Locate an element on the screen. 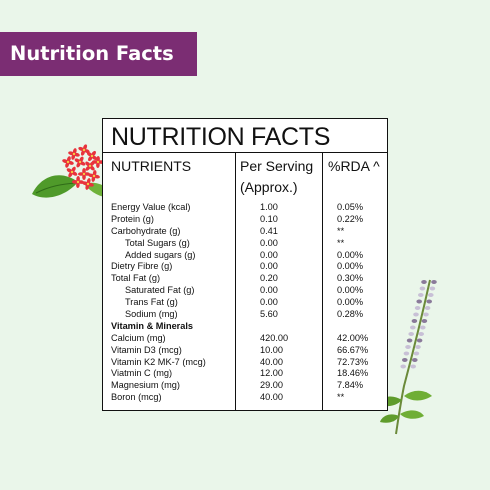  table-row: Calcium (mg) 420.00 42.00% is located at coordinates (245, 339).